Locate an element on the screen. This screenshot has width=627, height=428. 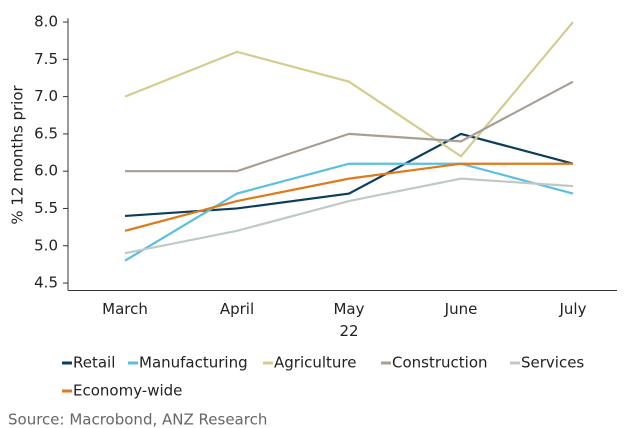
legend-label: Economy-wide is located at coordinates (127, 391).